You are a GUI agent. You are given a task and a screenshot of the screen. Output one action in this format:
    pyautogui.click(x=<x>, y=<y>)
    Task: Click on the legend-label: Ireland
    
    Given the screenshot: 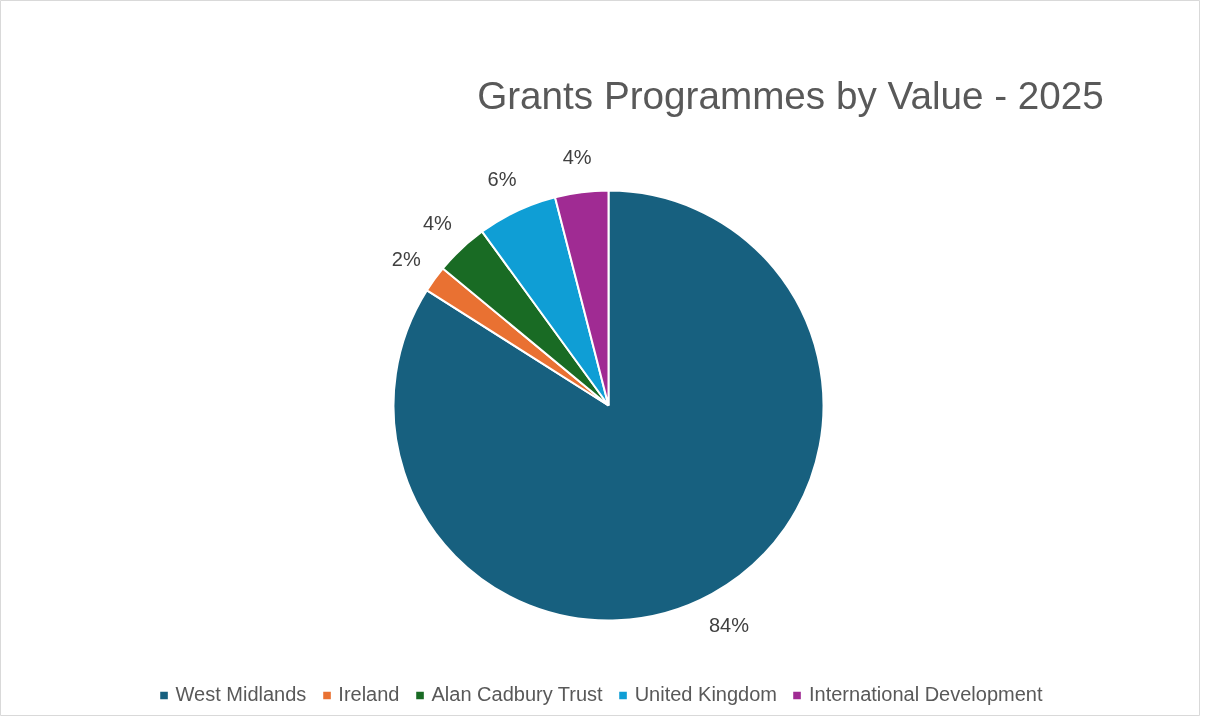 What is the action you would take?
    pyautogui.click(x=369, y=694)
    